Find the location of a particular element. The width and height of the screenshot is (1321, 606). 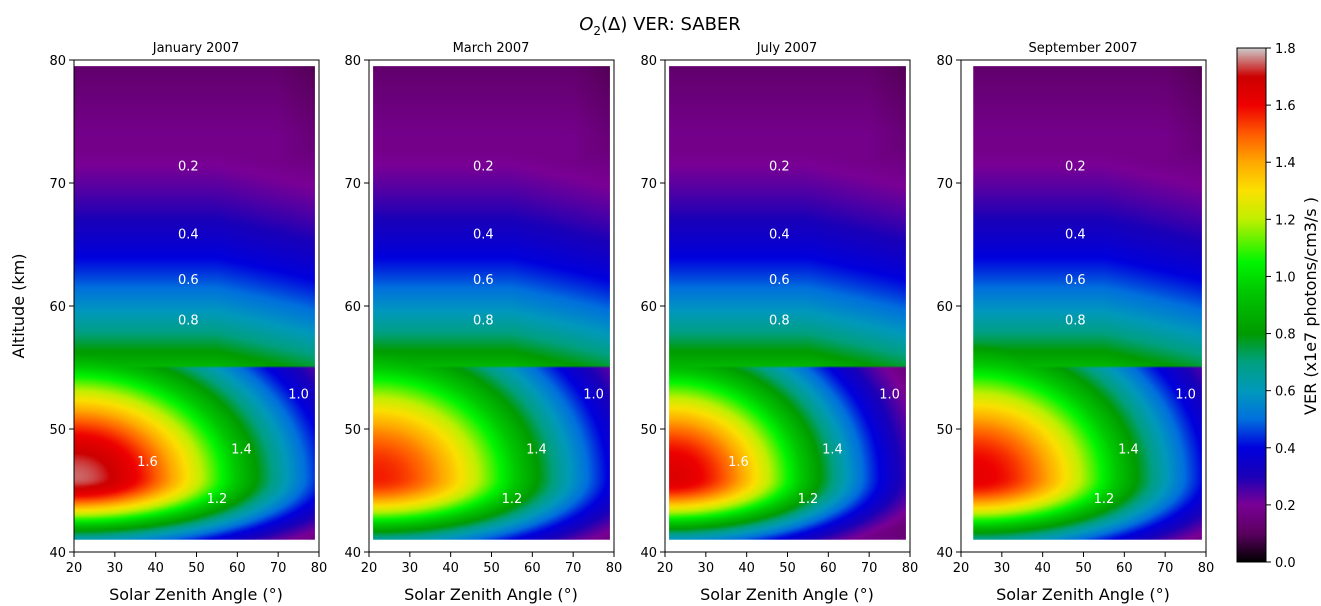

colorbar-tick-label: 1.6 is located at coordinates (1285, 106).